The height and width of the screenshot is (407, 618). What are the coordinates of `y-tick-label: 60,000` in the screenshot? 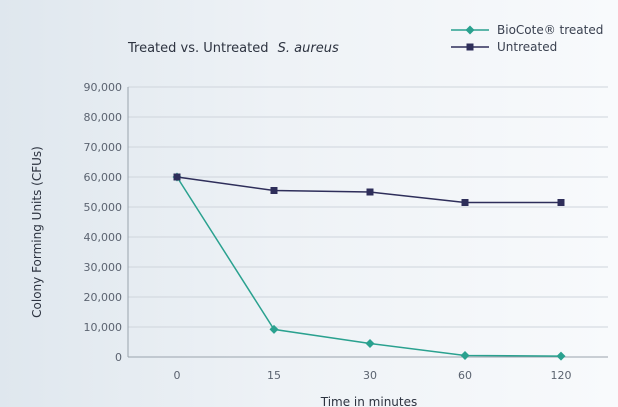 It's located at (103, 177).